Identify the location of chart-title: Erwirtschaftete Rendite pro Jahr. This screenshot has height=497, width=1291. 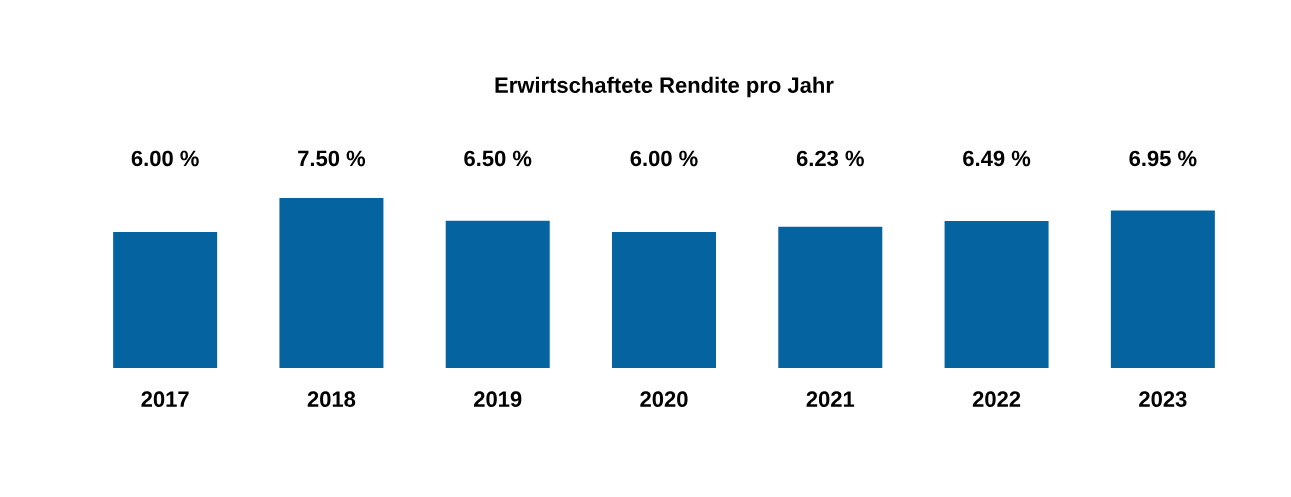
(664, 87).